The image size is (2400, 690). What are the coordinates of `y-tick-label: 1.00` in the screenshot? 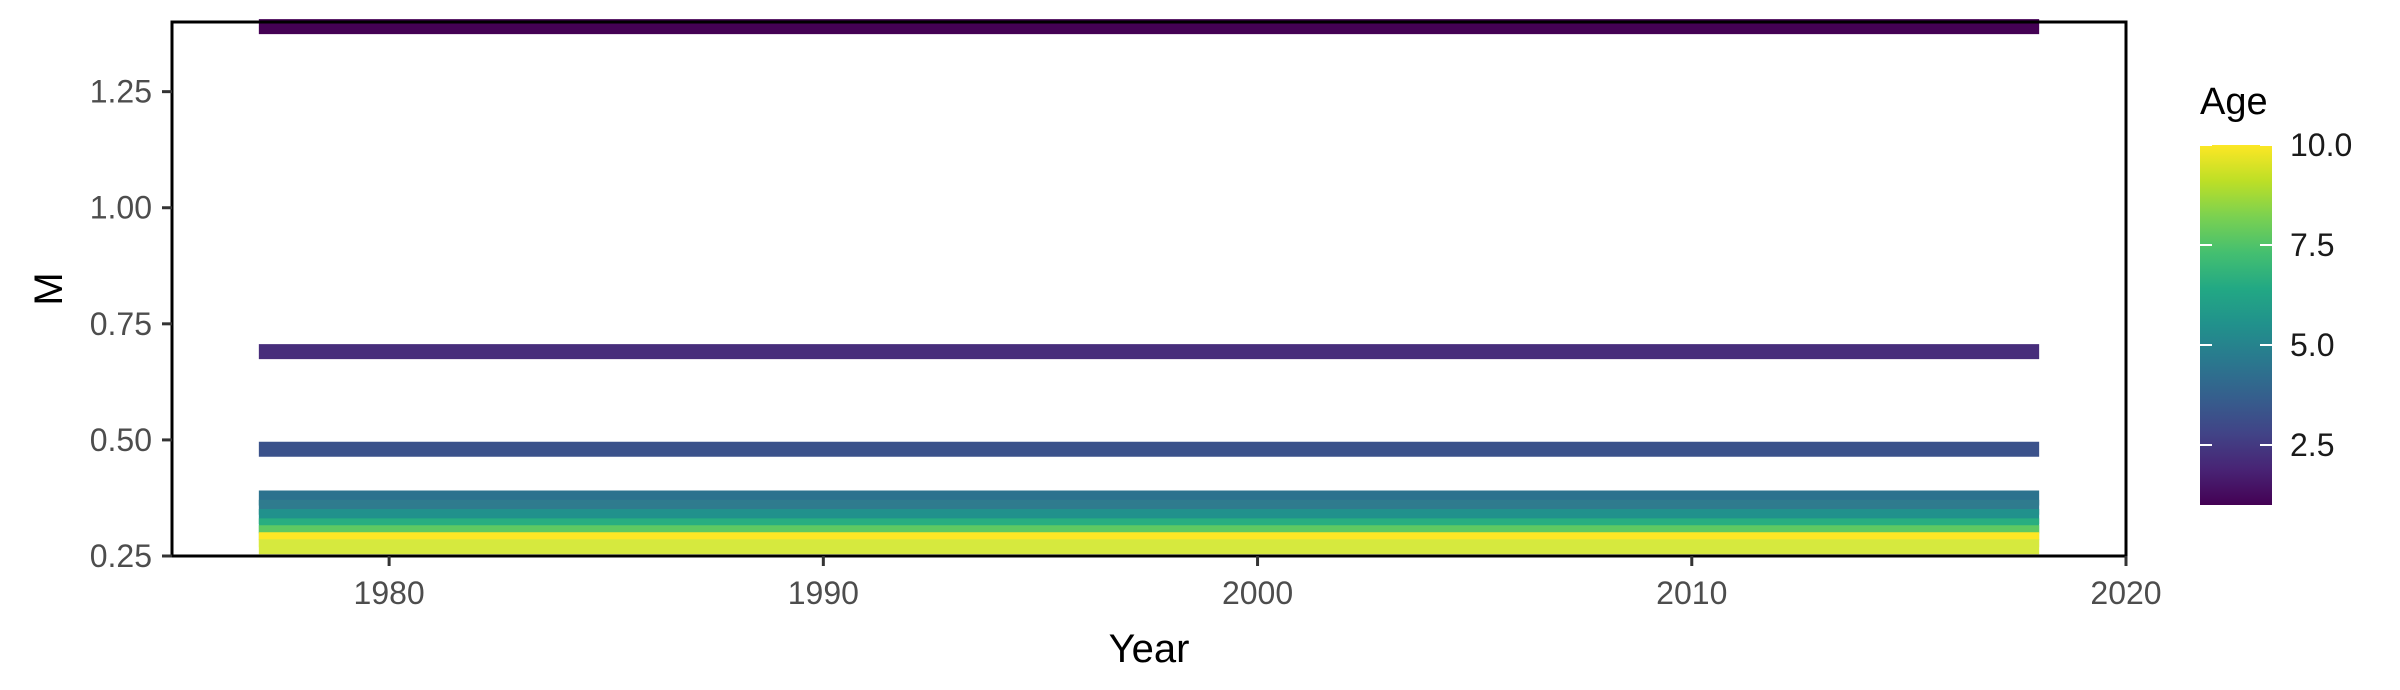 It's located at (121, 208).